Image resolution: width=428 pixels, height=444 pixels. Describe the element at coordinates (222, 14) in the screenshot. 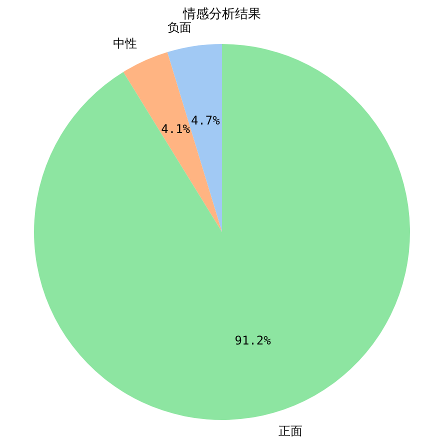

I see `title: 情感分析结果` at that location.